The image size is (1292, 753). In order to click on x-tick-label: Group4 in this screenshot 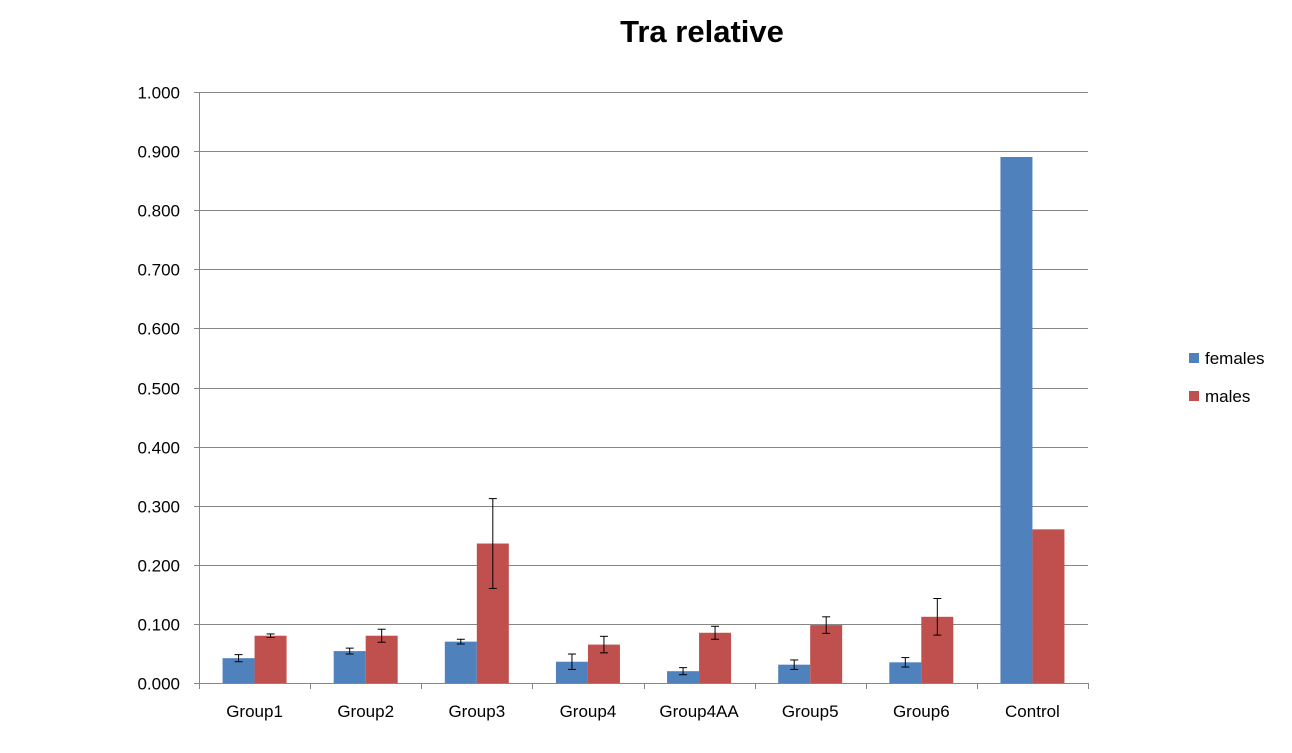, I will do `click(588, 711)`.